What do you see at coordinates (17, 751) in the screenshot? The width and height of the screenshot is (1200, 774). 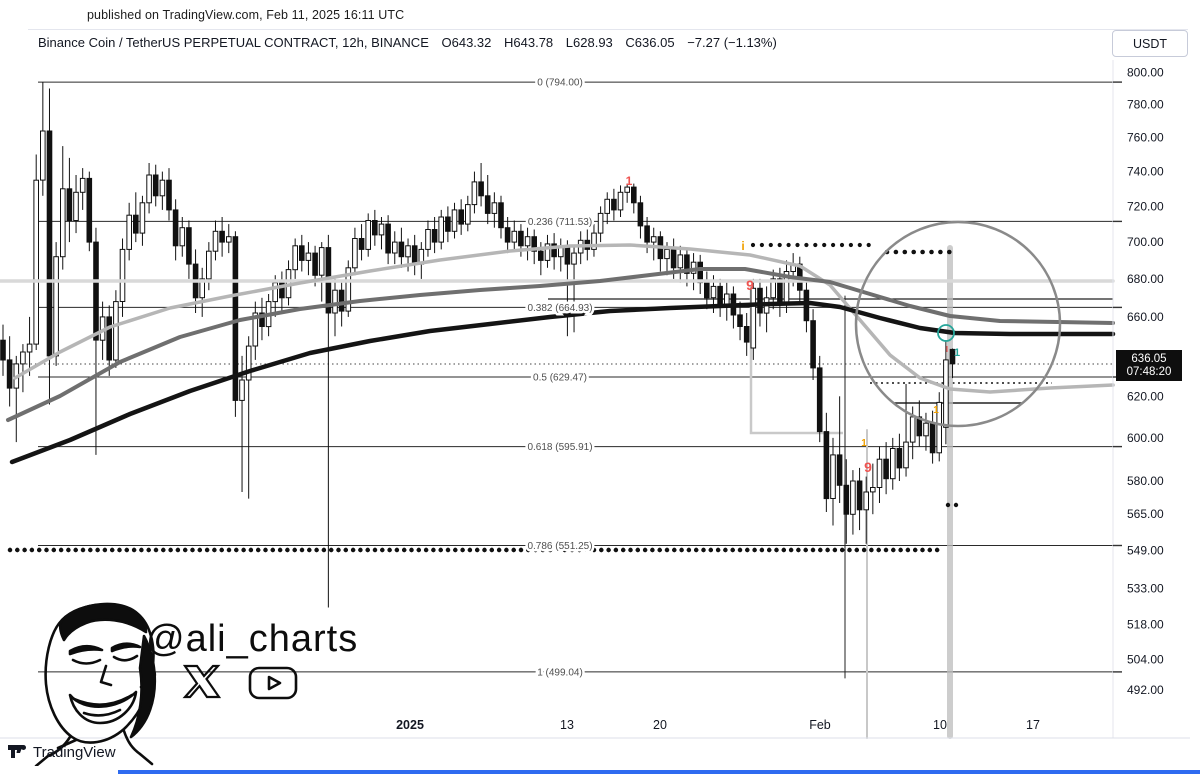 I see `tradingview-mark-icon` at bounding box center [17, 751].